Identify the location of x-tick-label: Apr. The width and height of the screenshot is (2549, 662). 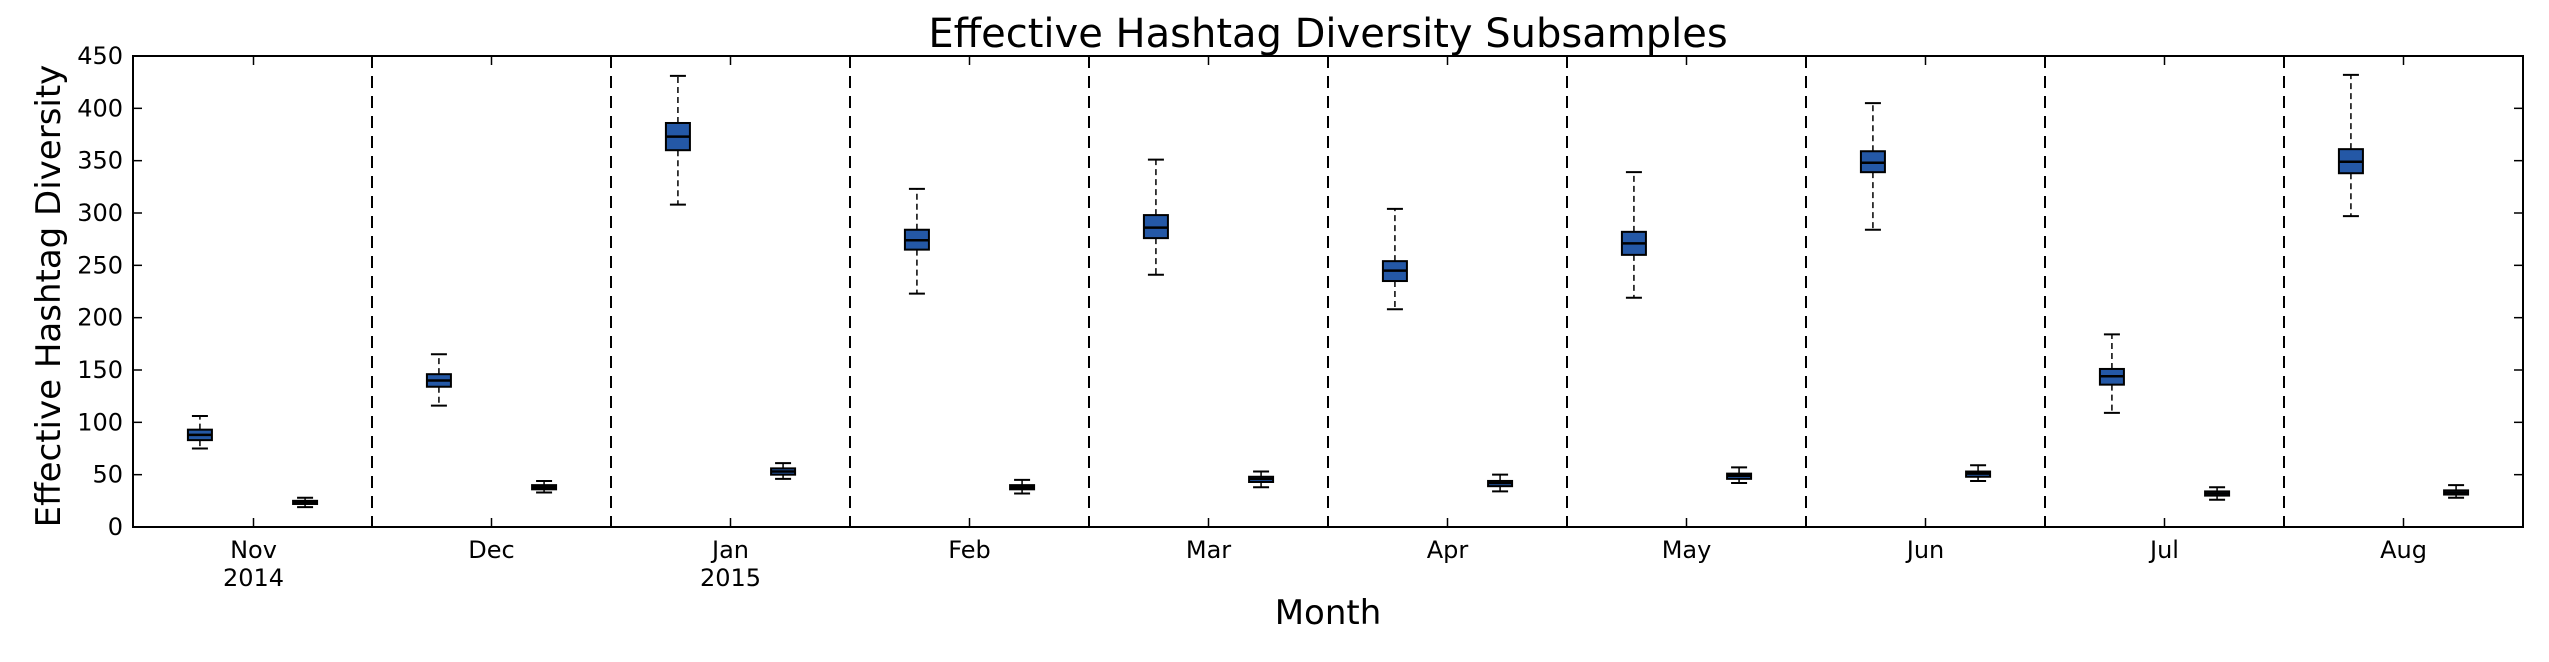
(1448, 550).